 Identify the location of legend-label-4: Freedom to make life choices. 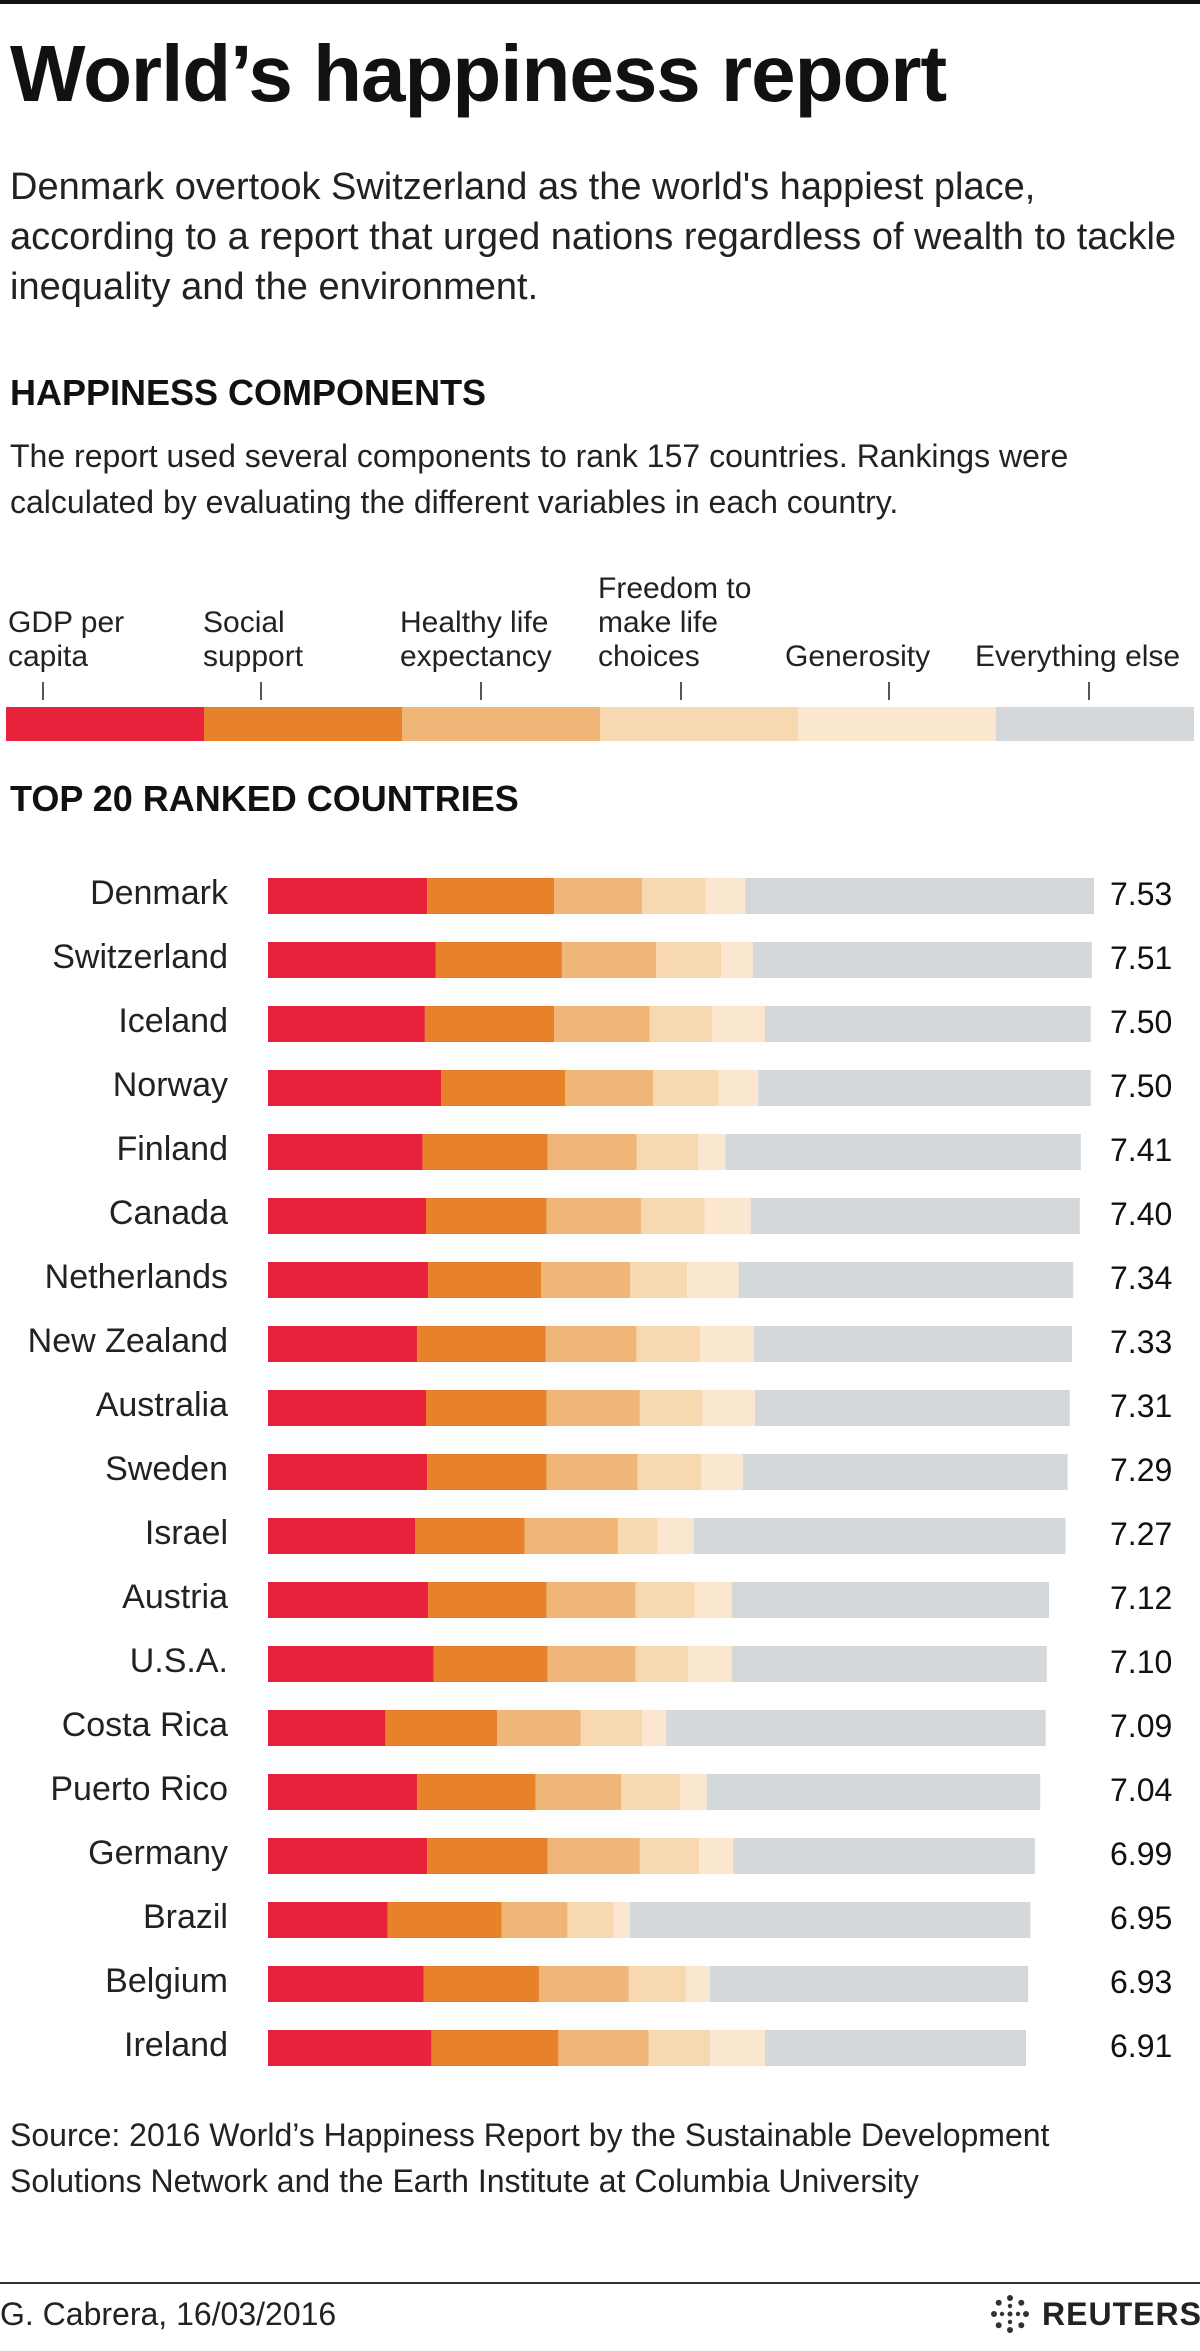
(674, 623).